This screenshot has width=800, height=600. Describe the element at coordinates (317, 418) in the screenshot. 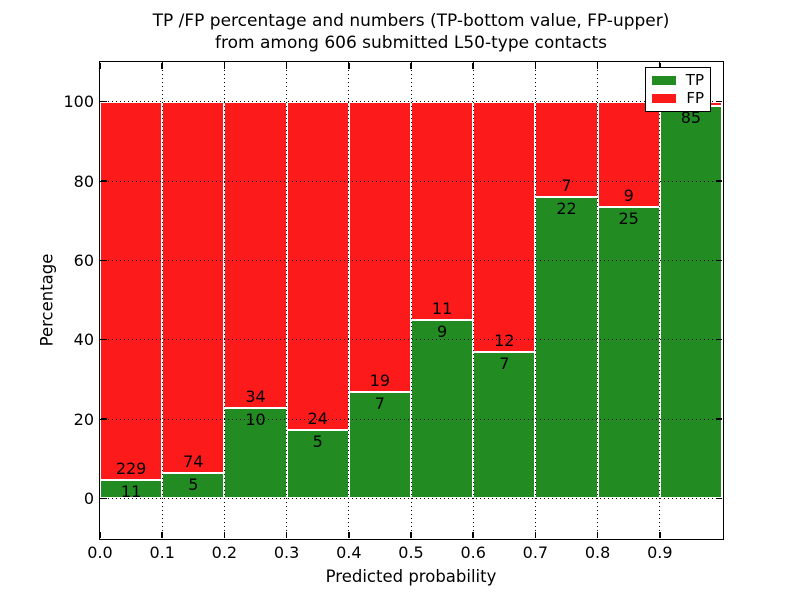

I see `fp-count-label: 24` at that location.